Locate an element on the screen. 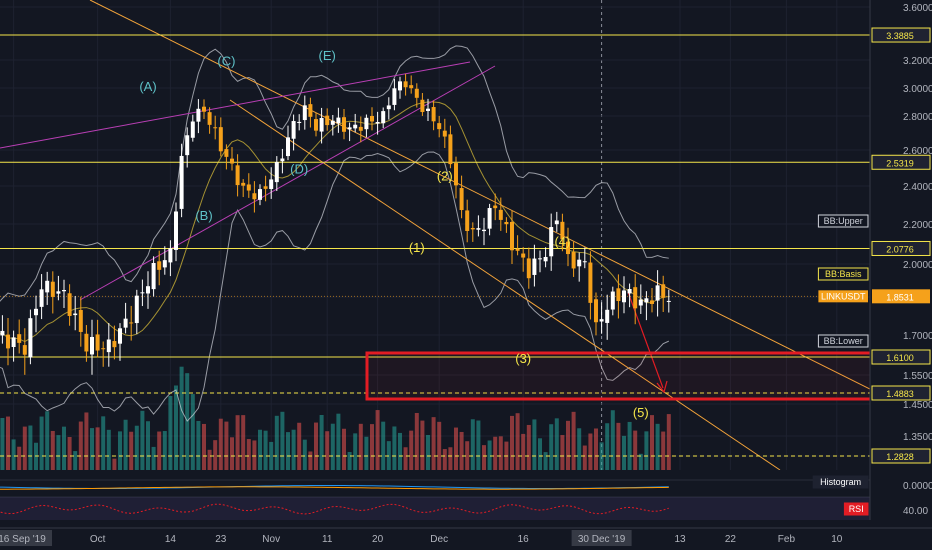 The height and width of the screenshot is (550, 932). wave-label: (D) is located at coordinates (299, 168).